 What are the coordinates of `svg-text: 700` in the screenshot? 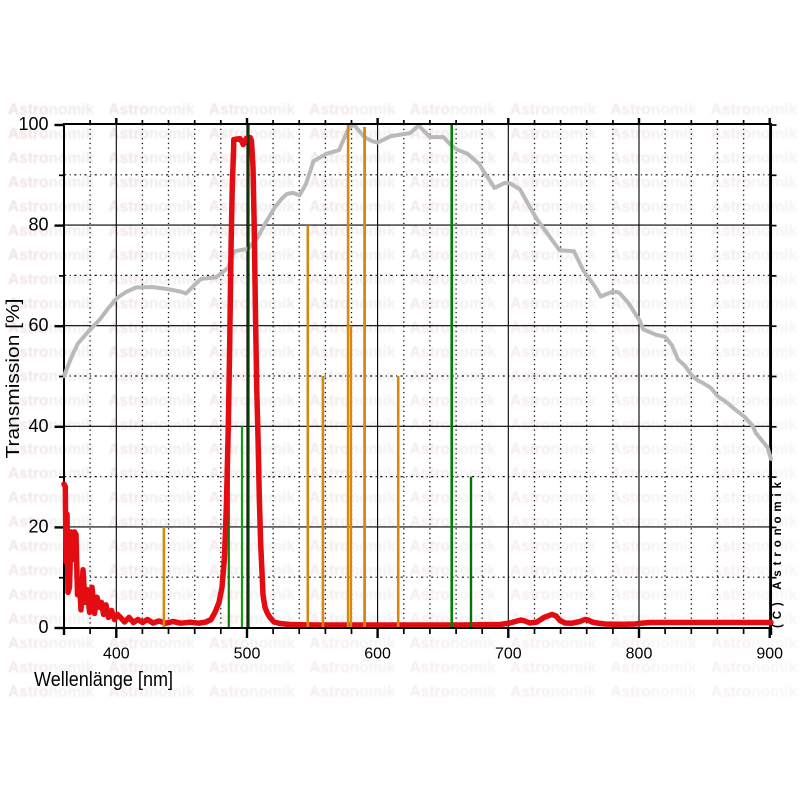 It's located at (508, 654).